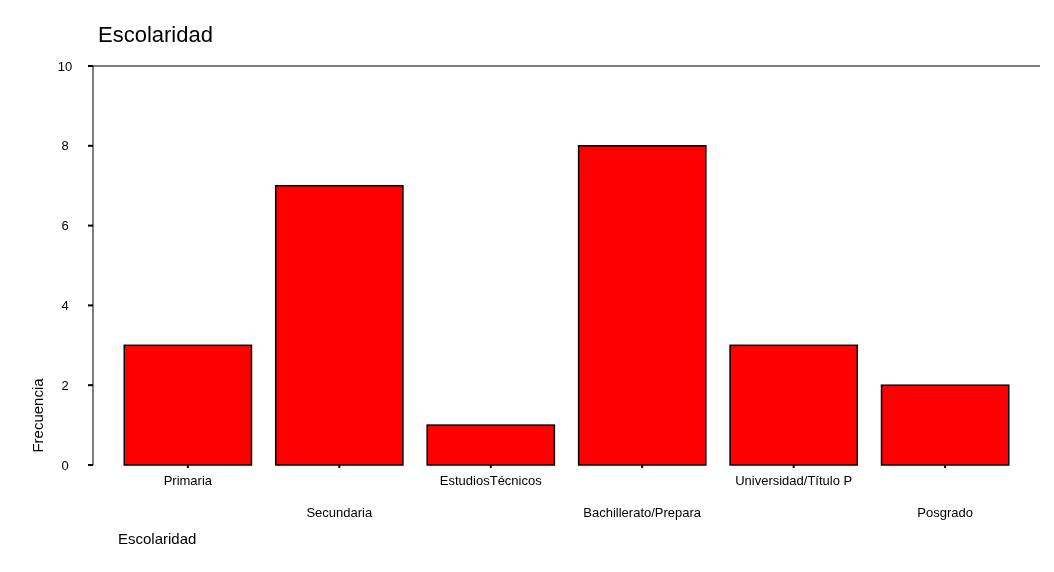 The width and height of the screenshot is (1054, 572). Describe the element at coordinates (65, 146) in the screenshot. I see `y-tick-label: 8` at that location.